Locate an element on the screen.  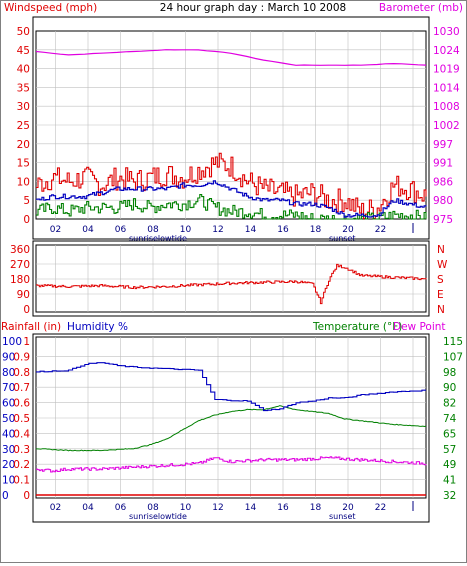
humidity-tick-label: 90 is located at coordinates (8, 357).